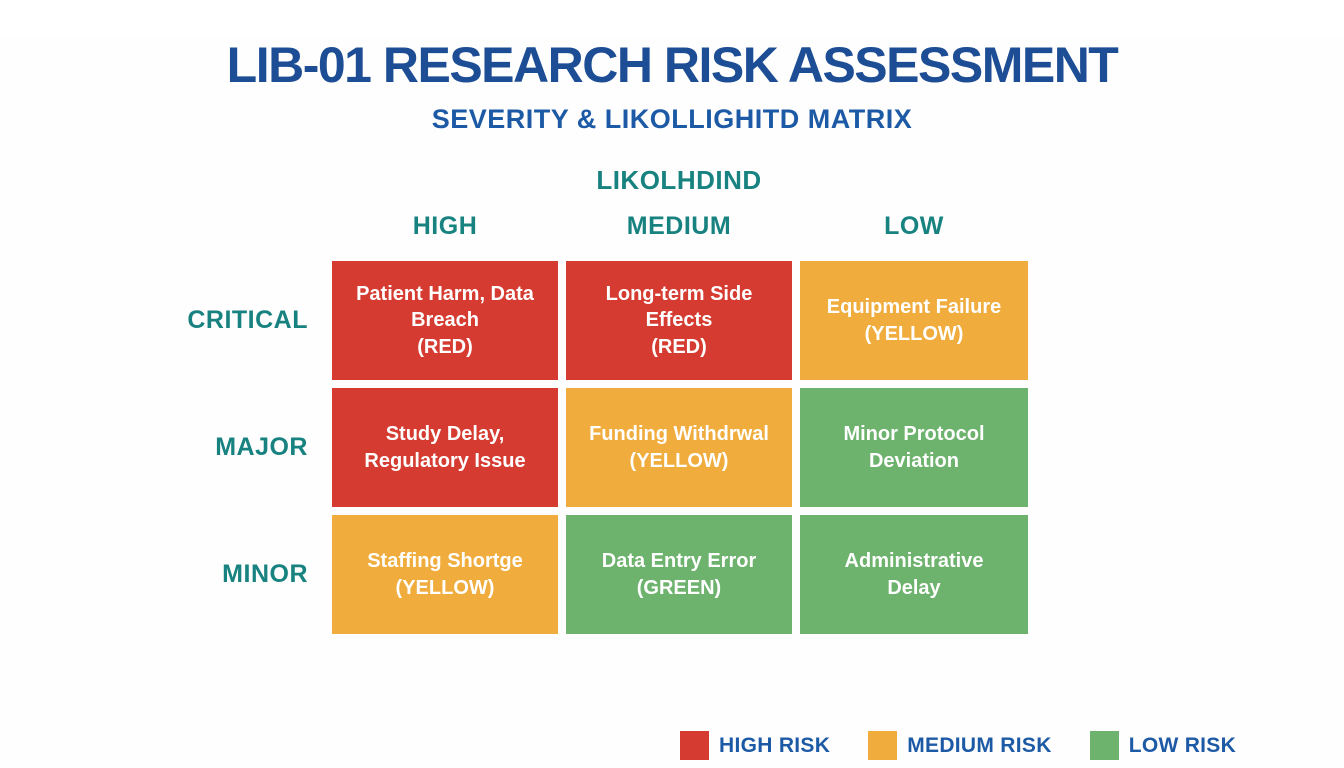 The image size is (1344, 768). I want to click on matrix-cell-critical-low: Equipment Failure (YELLOW), so click(914, 320).